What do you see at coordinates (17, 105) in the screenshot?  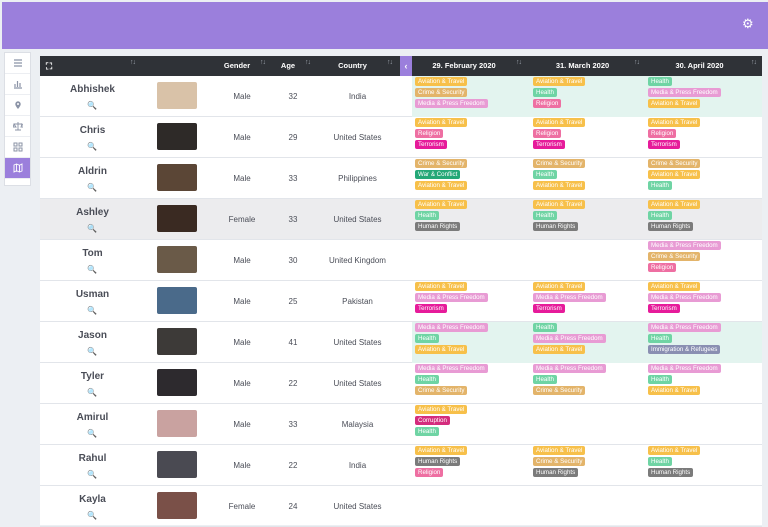 I see `map-pin-icon` at bounding box center [17, 105].